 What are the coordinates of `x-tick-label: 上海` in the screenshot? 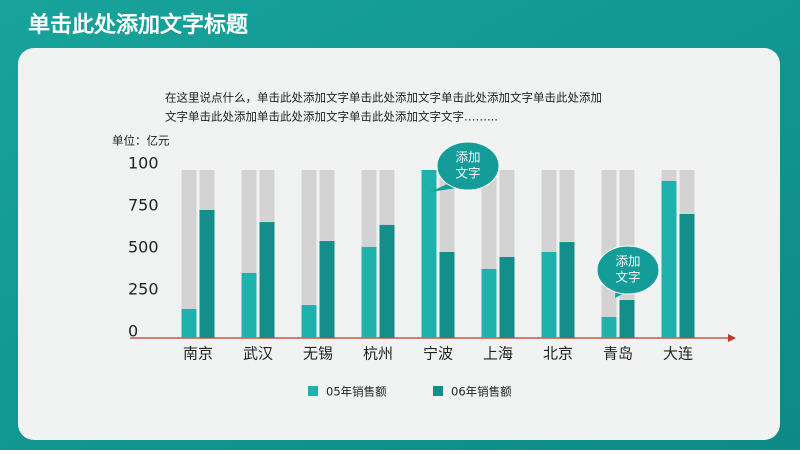 It's located at (498, 354).